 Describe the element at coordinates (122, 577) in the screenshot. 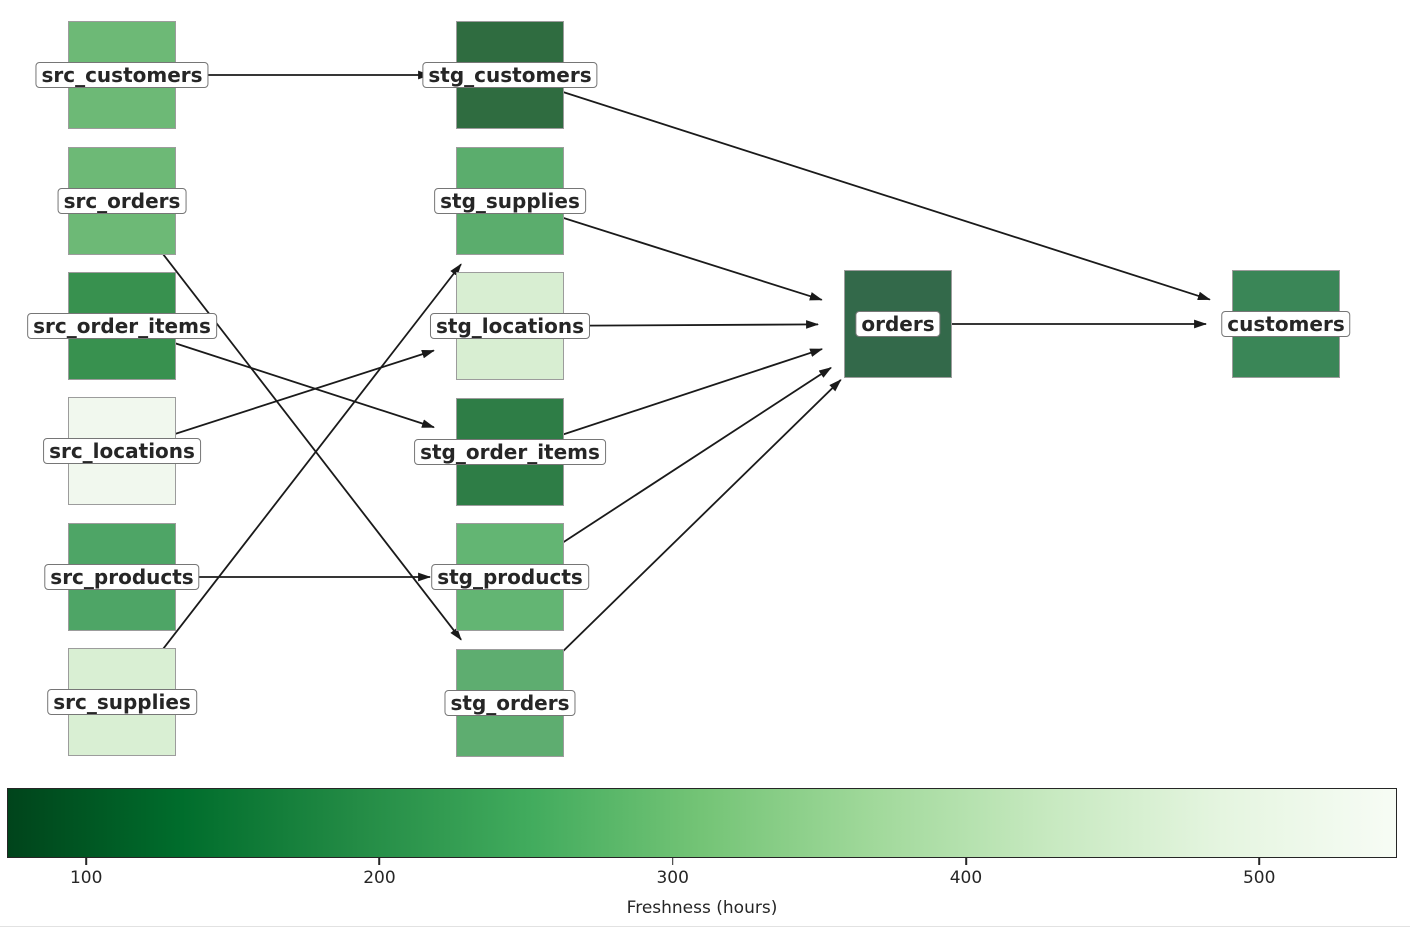

I see `node-label-src_products: src_products` at that location.